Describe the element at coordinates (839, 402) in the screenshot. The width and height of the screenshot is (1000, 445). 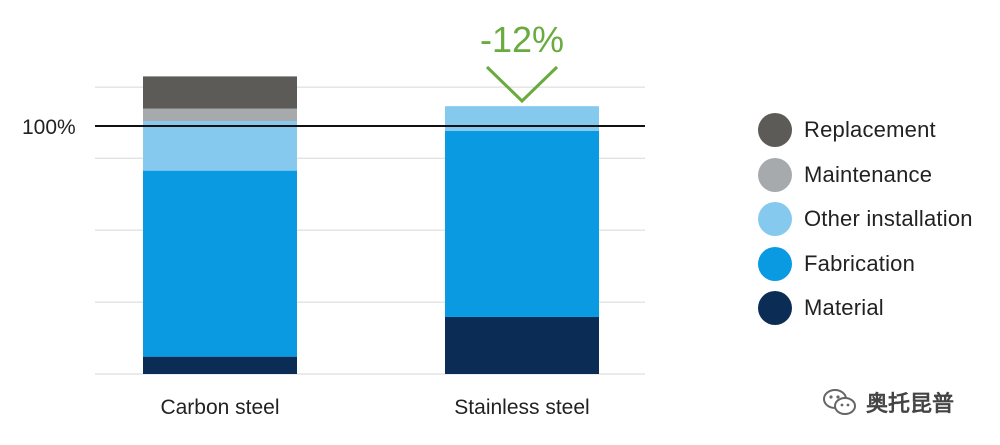
I see `wechat-icon` at that location.